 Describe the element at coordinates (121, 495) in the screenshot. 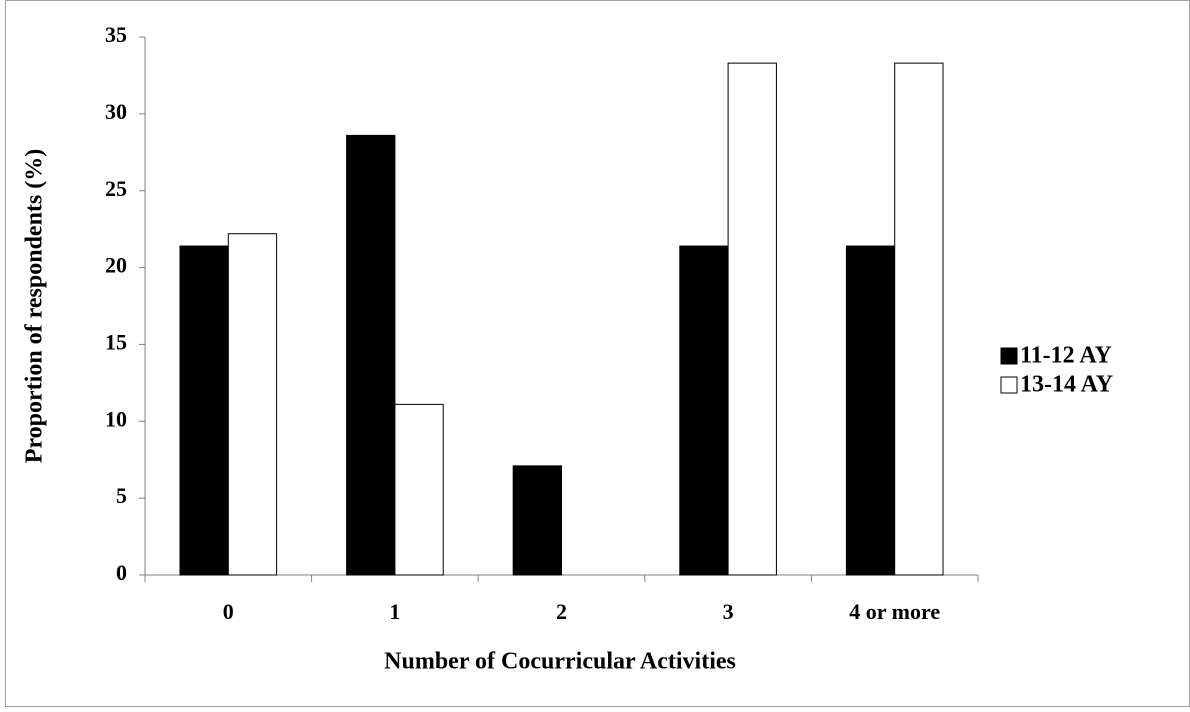

I see `y-tick-label: 5` at that location.